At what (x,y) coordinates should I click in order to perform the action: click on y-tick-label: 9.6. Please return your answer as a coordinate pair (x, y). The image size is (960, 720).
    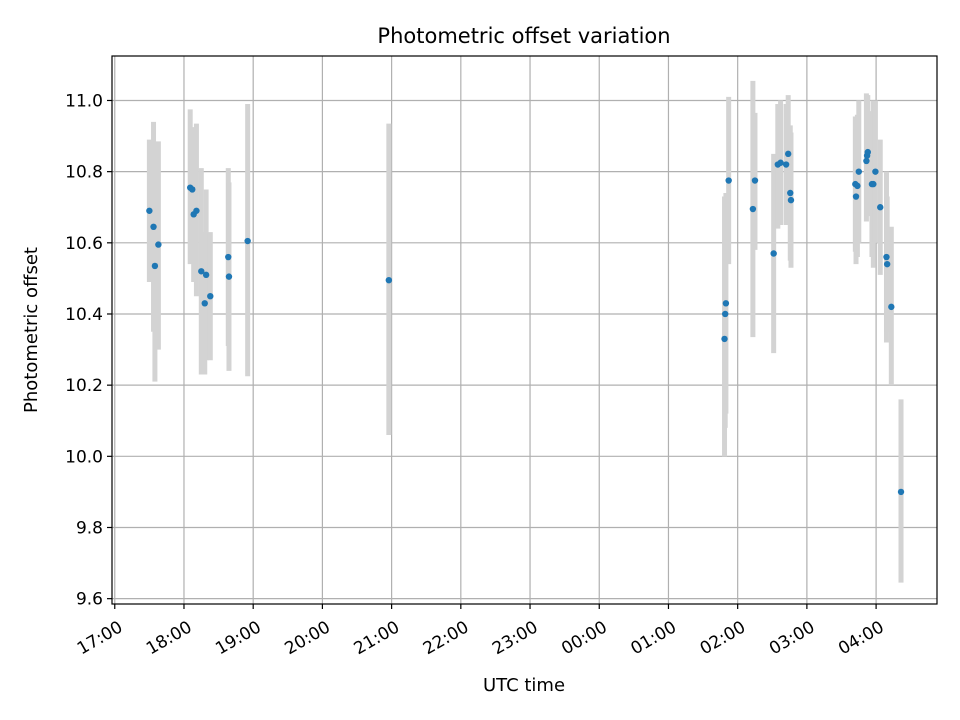
    Looking at the image, I should click on (89, 600).